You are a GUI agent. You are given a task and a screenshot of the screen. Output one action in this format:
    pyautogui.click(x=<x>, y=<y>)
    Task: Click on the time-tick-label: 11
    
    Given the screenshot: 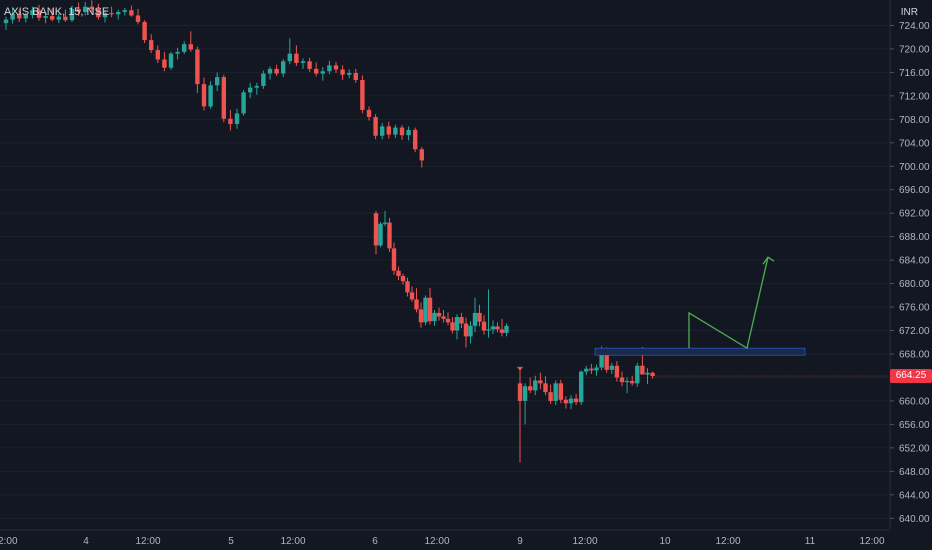 What is the action you would take?
    pyautogui.click(x=810, y=541)
    